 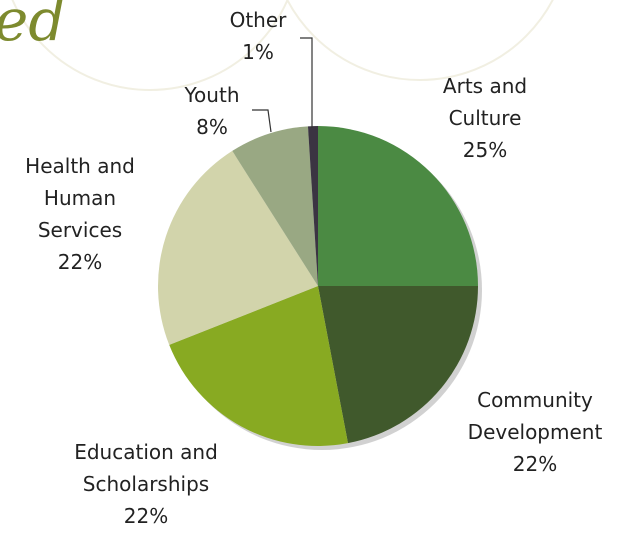 What do you see at coordinates (212, 127) in the screenshot?
I see `value-label: 8%` at bounding box center [212, 127].